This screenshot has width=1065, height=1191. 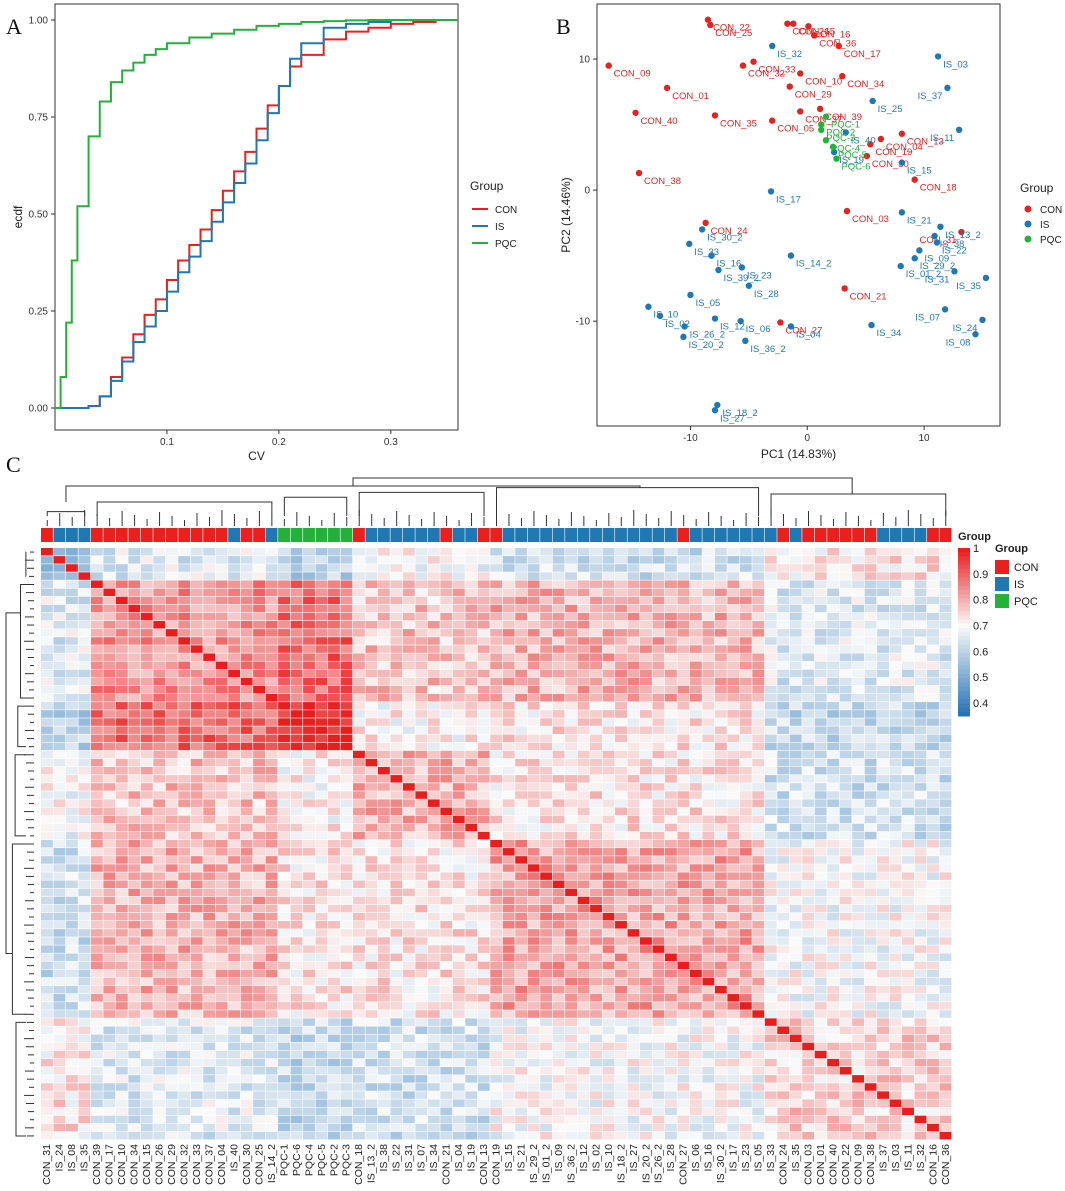 What do you see at coordinates (487, 186) in the screenshot?
I see `legend-title-a: Group` at bounding box center [487, 186].